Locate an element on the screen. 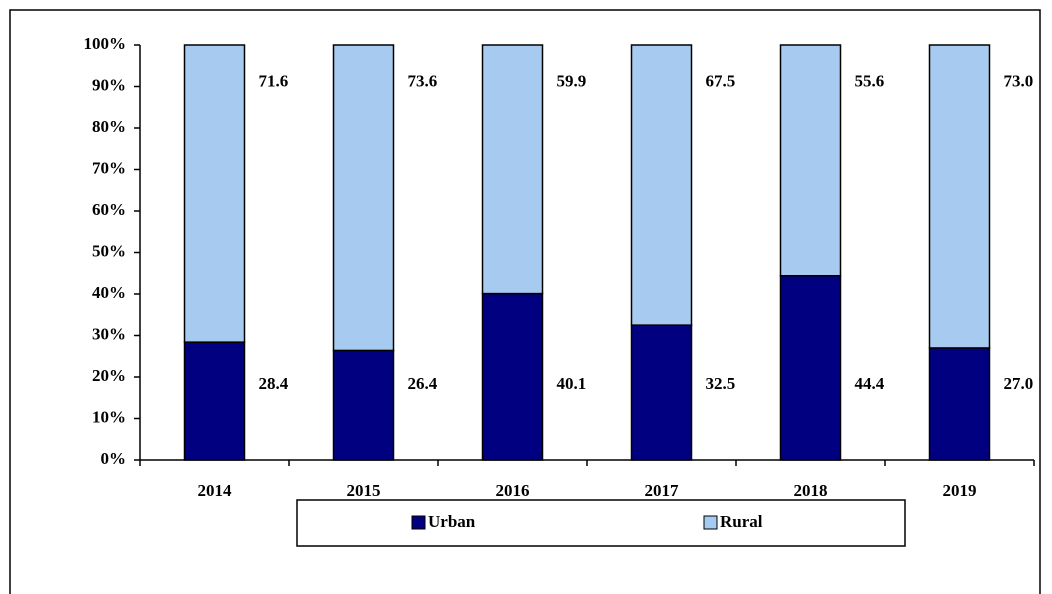 The height and width of the screenshot is (594, 1052). x-tick-label: 2018 is located at coordinates (811, 490).